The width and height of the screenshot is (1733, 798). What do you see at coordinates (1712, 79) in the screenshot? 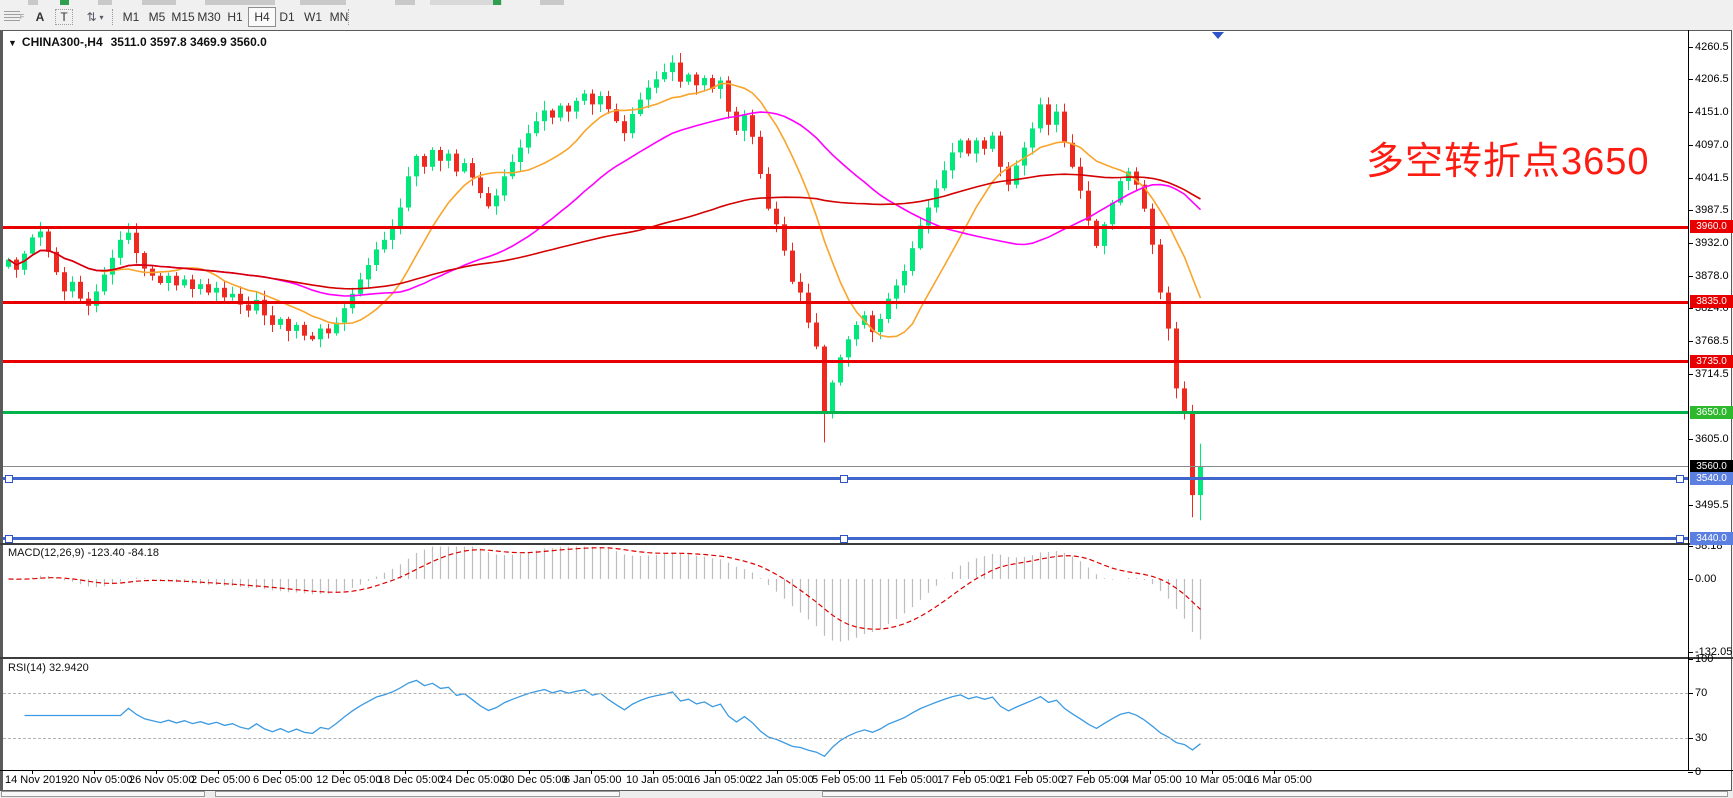
I see `price-tick-label: 4206.5` at bounding box center [1712, 79].